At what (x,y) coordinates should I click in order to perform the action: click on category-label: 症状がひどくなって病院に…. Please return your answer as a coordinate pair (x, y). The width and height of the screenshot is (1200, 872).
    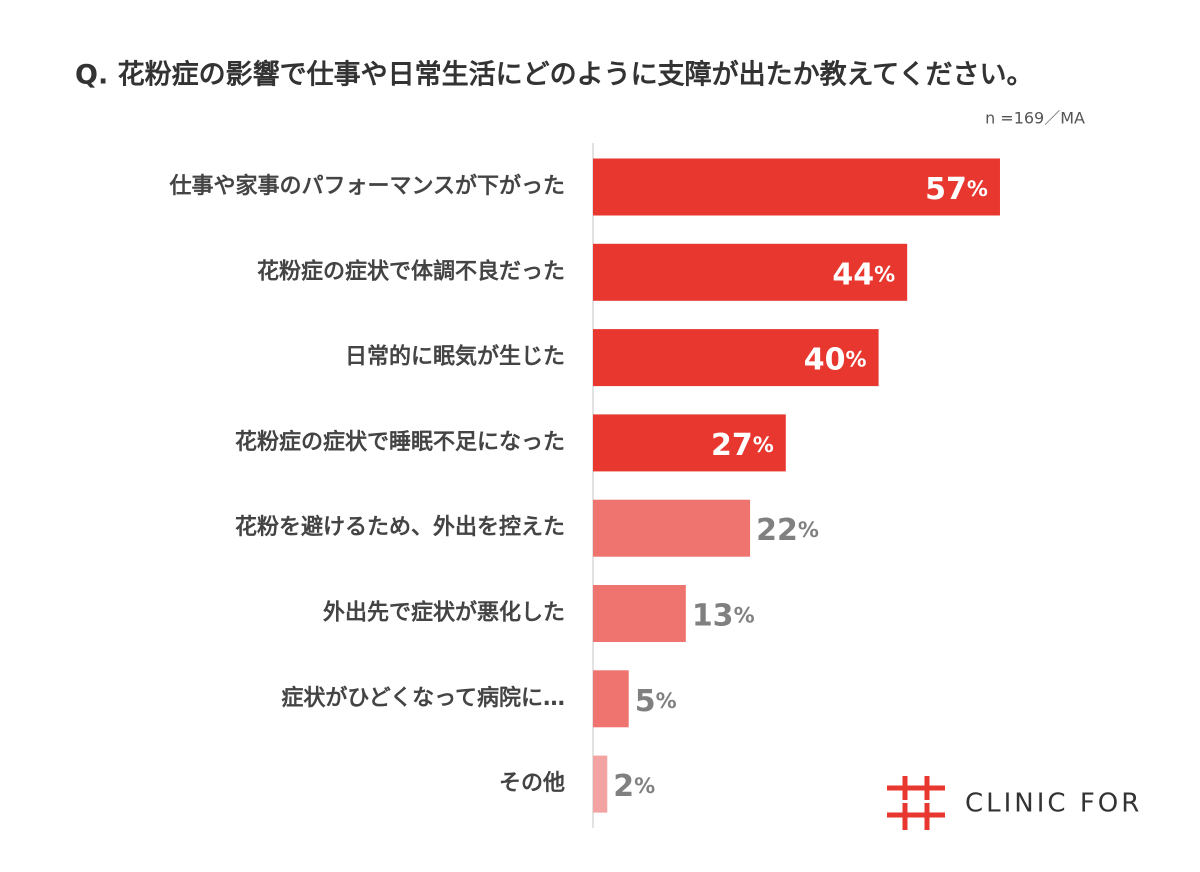
    Looking at the image, I should click on (423, 698).